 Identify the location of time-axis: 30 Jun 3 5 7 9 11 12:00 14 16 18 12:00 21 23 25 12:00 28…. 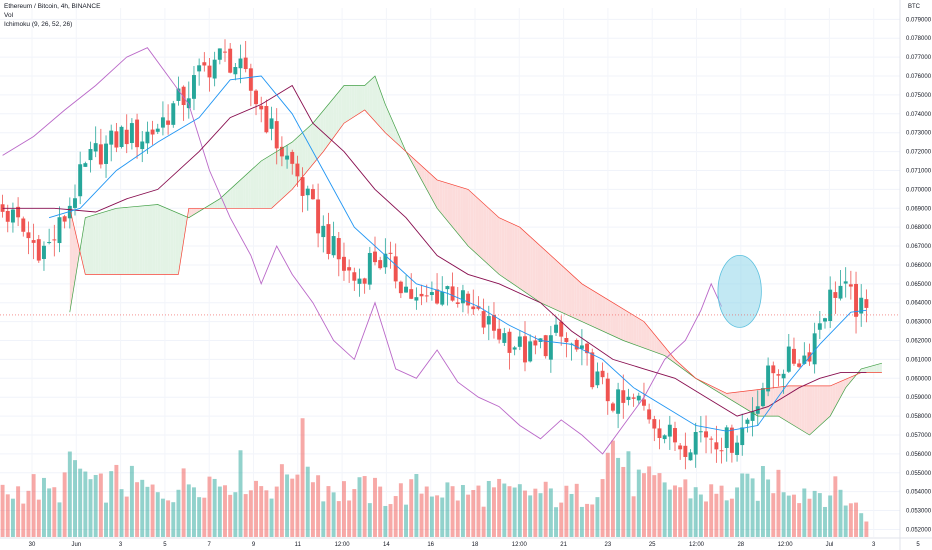
(466, 542).